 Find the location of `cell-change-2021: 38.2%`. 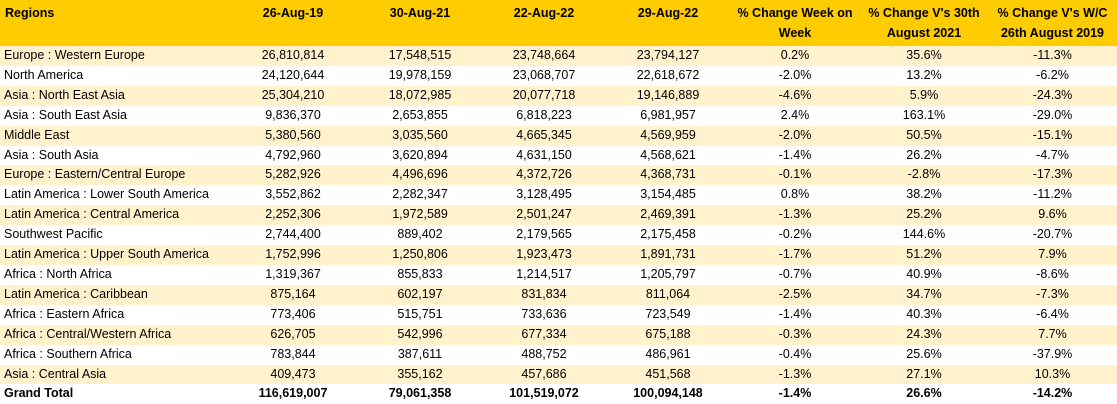

cell-change-2021: 38.2% is located at coordinates (924, 194).